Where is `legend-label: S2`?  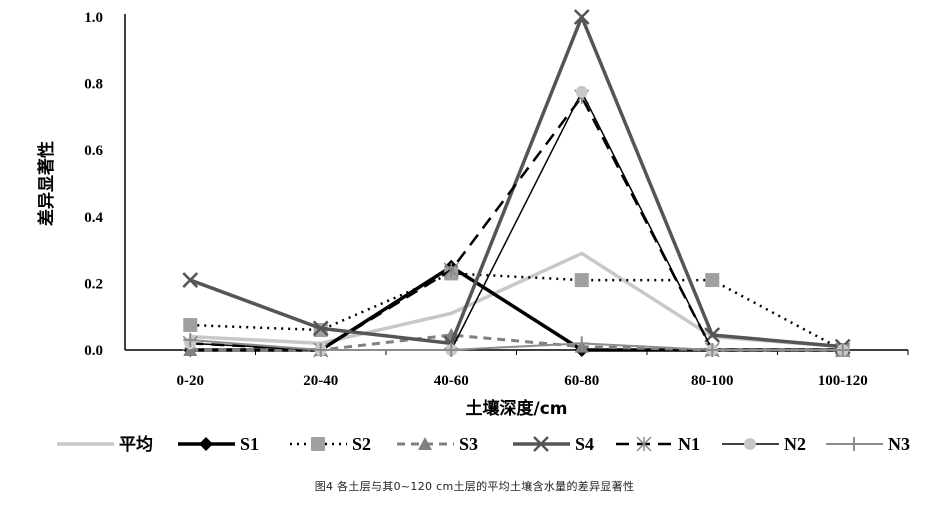 legend-label: S2 is located at coordinates (361, 444).